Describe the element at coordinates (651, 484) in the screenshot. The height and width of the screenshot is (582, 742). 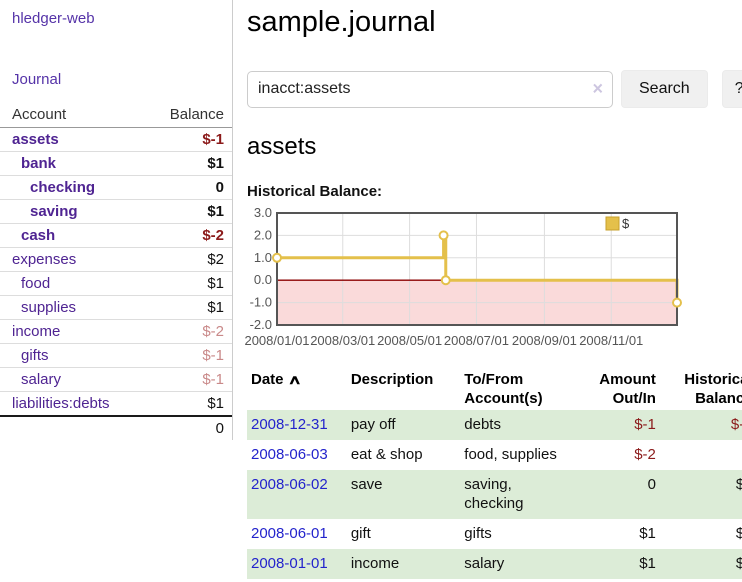
I see `register-amount: 0` at that location.